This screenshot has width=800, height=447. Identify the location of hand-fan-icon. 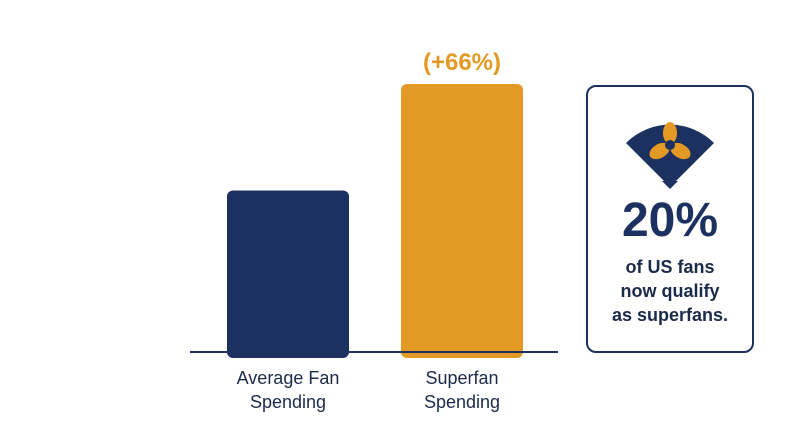
(670, 155).